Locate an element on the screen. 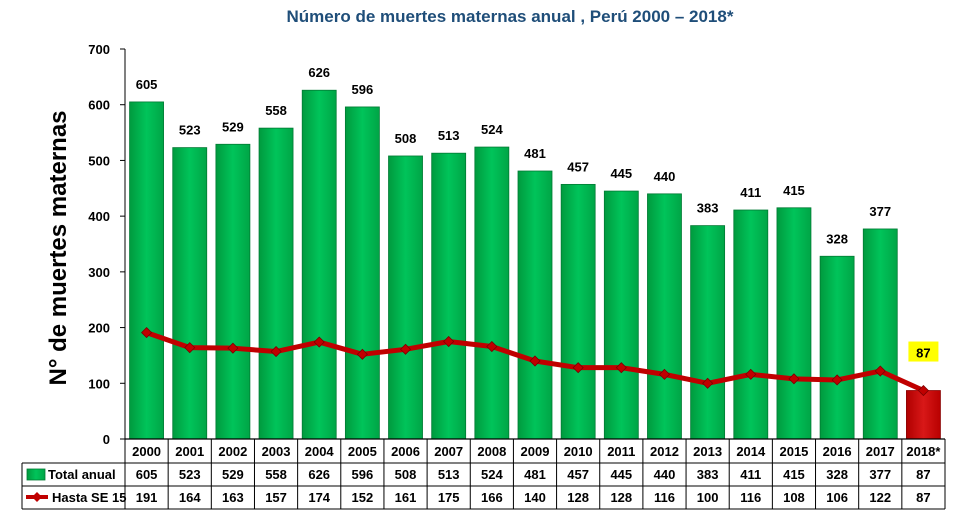 The image size is (953, 518). y-tick-label: 500 is located at coordinates (99, 160).